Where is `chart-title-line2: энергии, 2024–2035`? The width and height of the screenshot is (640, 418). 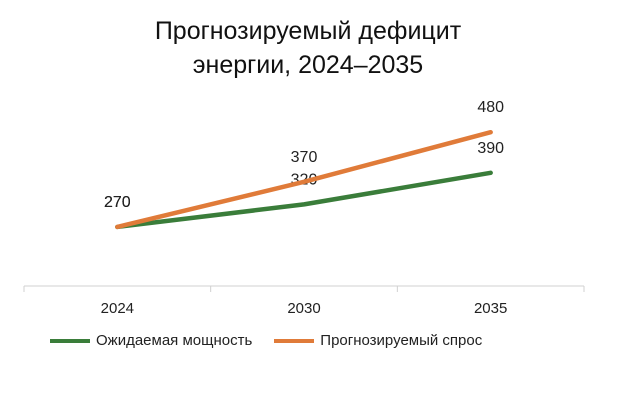
chart-title-line2: энергии, 2024–2035 is located at coordinates (308, 65).